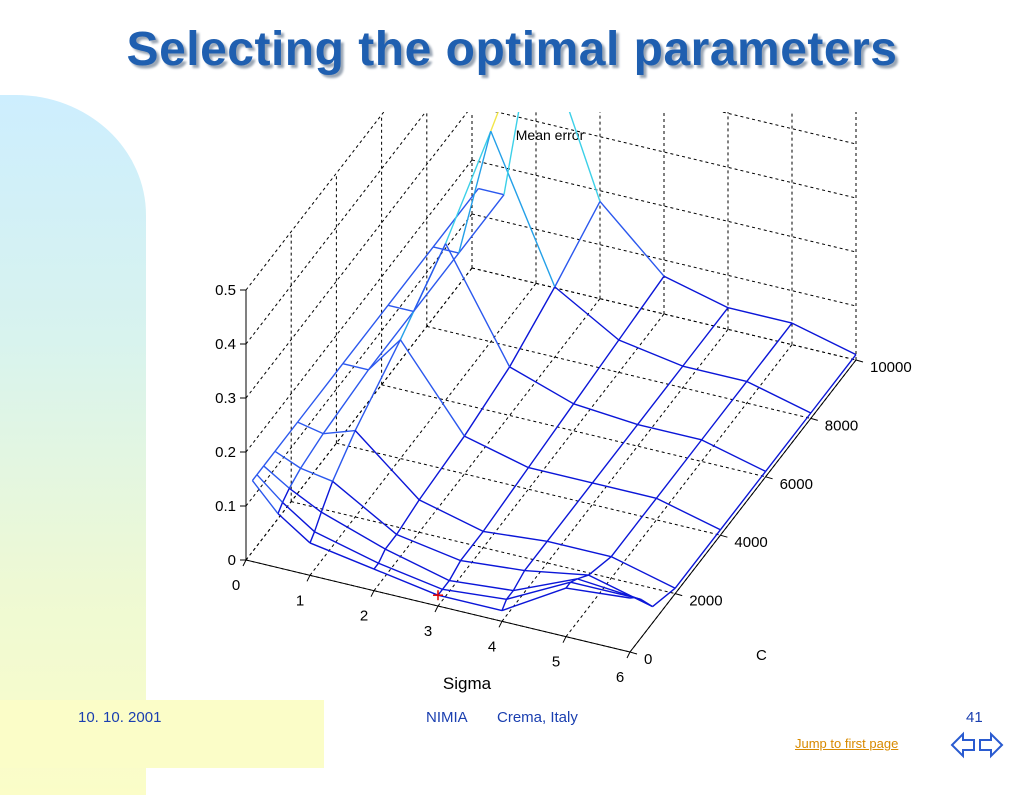 Image resolution: width=1024 pixels, height=795 pixels. I want to click on right-arrow-icon, so click(991, 745).